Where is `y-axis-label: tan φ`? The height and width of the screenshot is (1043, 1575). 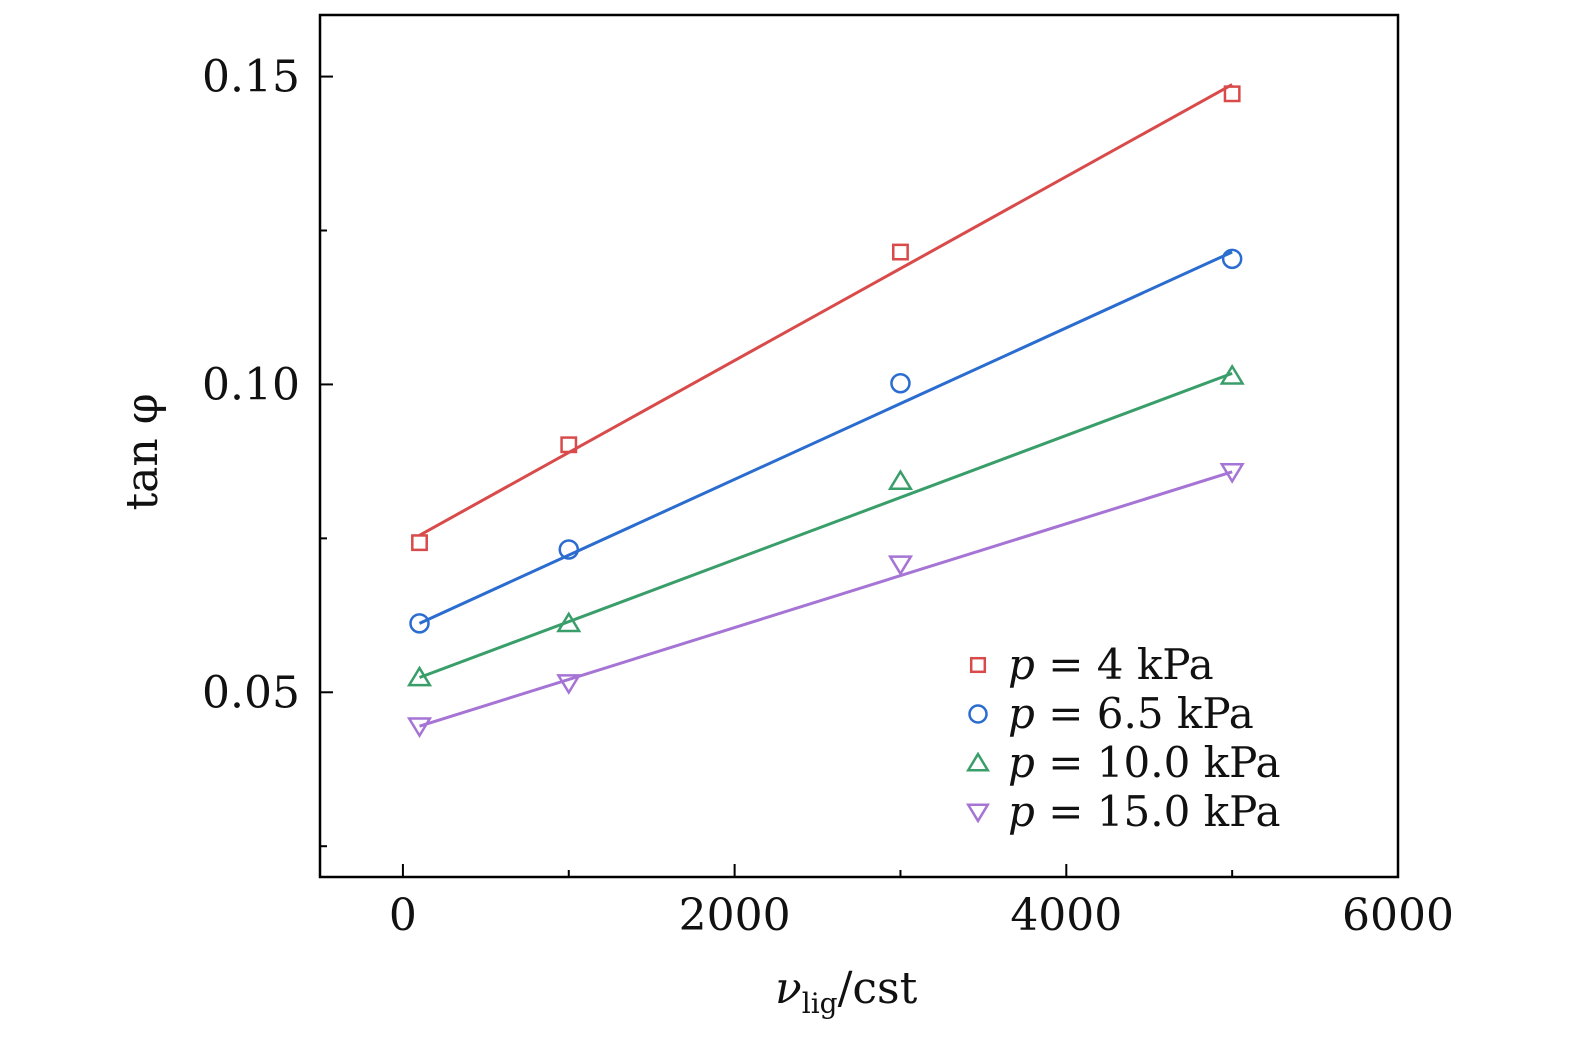 y-axis-label: tan φ is located at coordinates (142, 451).